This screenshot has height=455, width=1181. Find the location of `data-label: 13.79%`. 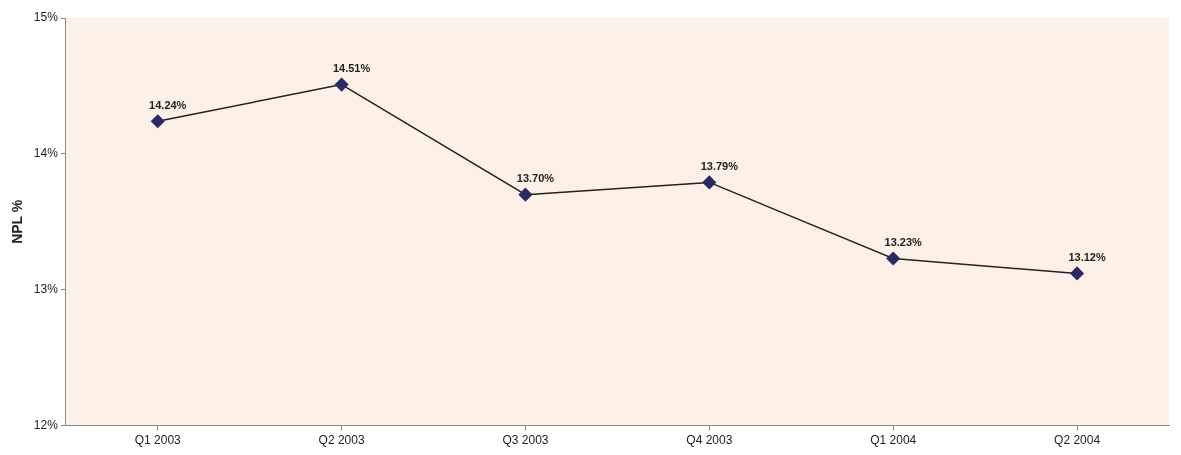

data-label: 13.79% is located at coordinates (719, 165).